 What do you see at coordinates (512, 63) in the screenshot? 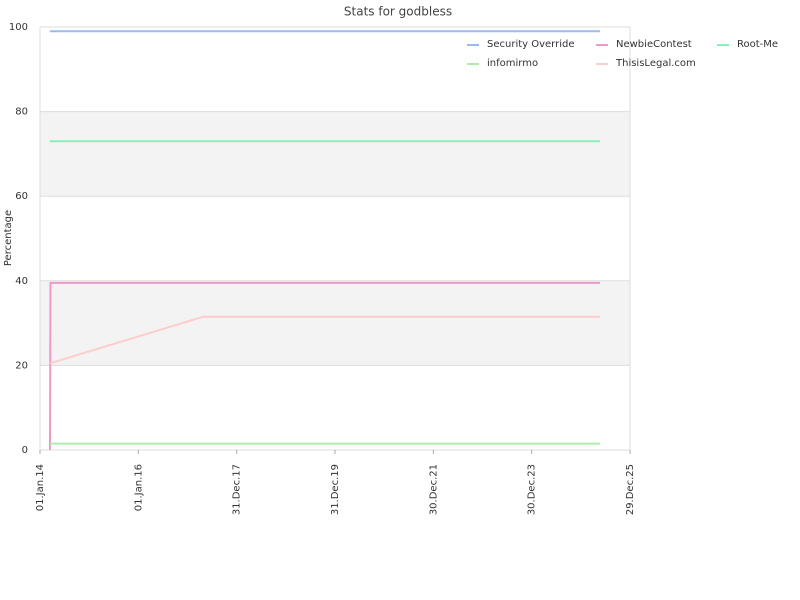
I see `legend-label: infomirmo` at bounding box center [512, 63].